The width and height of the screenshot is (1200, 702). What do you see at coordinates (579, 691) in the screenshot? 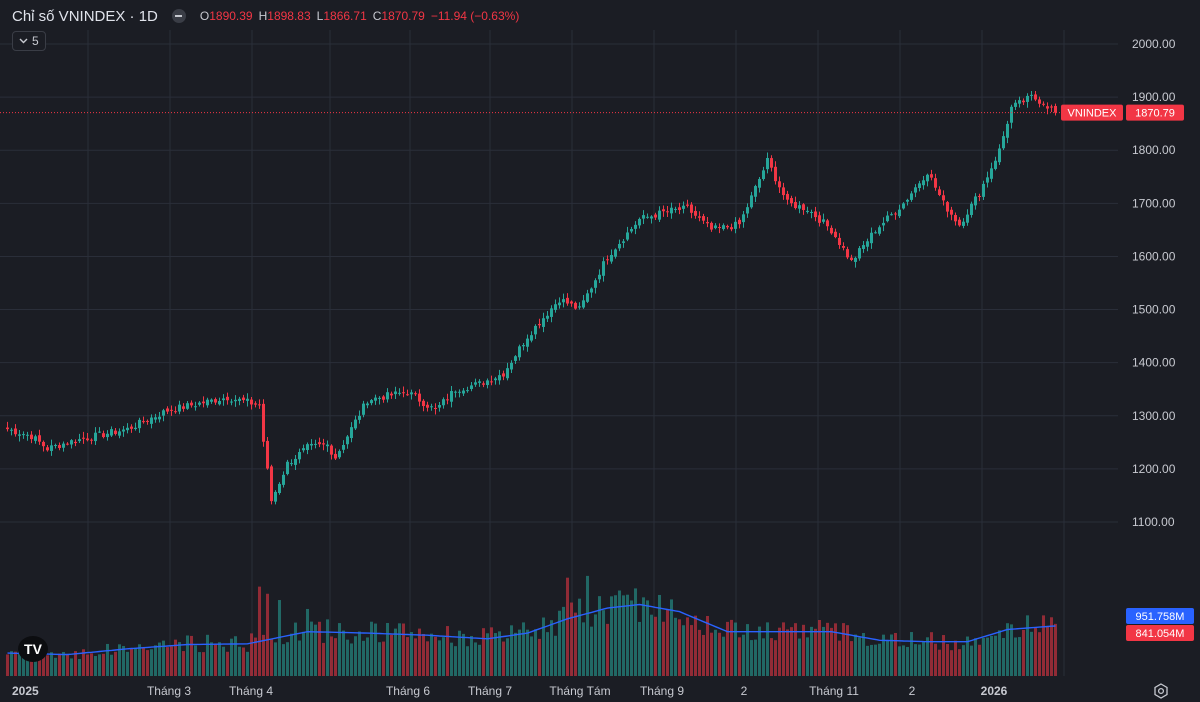
I see `x-tick-label: Tháng Tám` at bounding box center [579, 691].